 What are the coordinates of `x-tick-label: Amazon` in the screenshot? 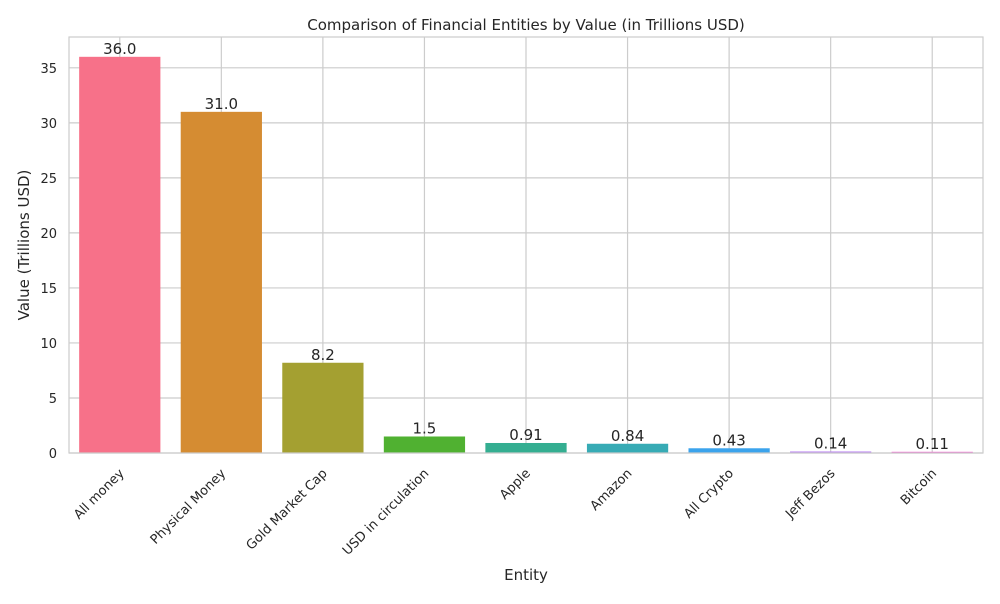 It's located at (612, 490).